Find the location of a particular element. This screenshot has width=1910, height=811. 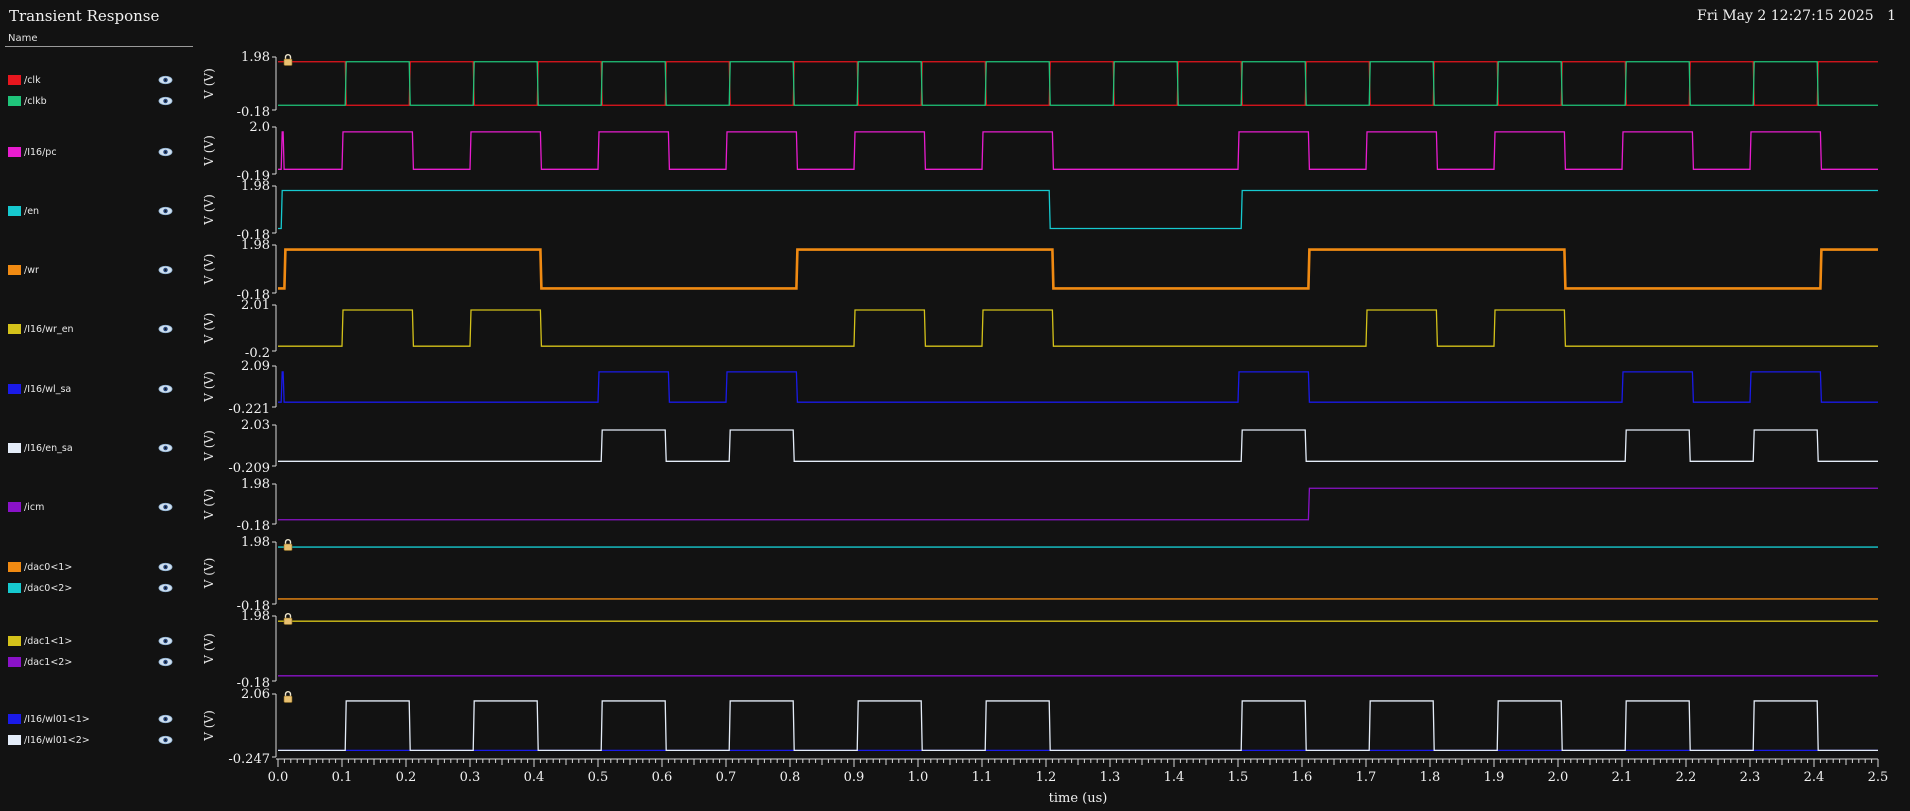

panel-9: 1.98 -0.18 V (V) is located at coordinates (1040, 574).